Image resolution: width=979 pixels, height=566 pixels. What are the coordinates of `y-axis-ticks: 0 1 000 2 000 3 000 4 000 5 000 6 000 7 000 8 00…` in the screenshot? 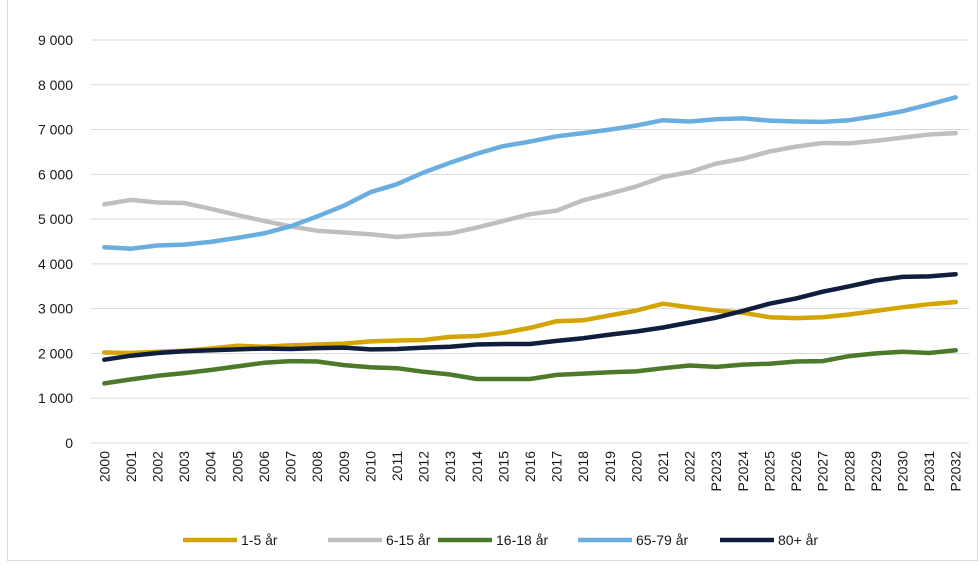 It's located at (55, 241).